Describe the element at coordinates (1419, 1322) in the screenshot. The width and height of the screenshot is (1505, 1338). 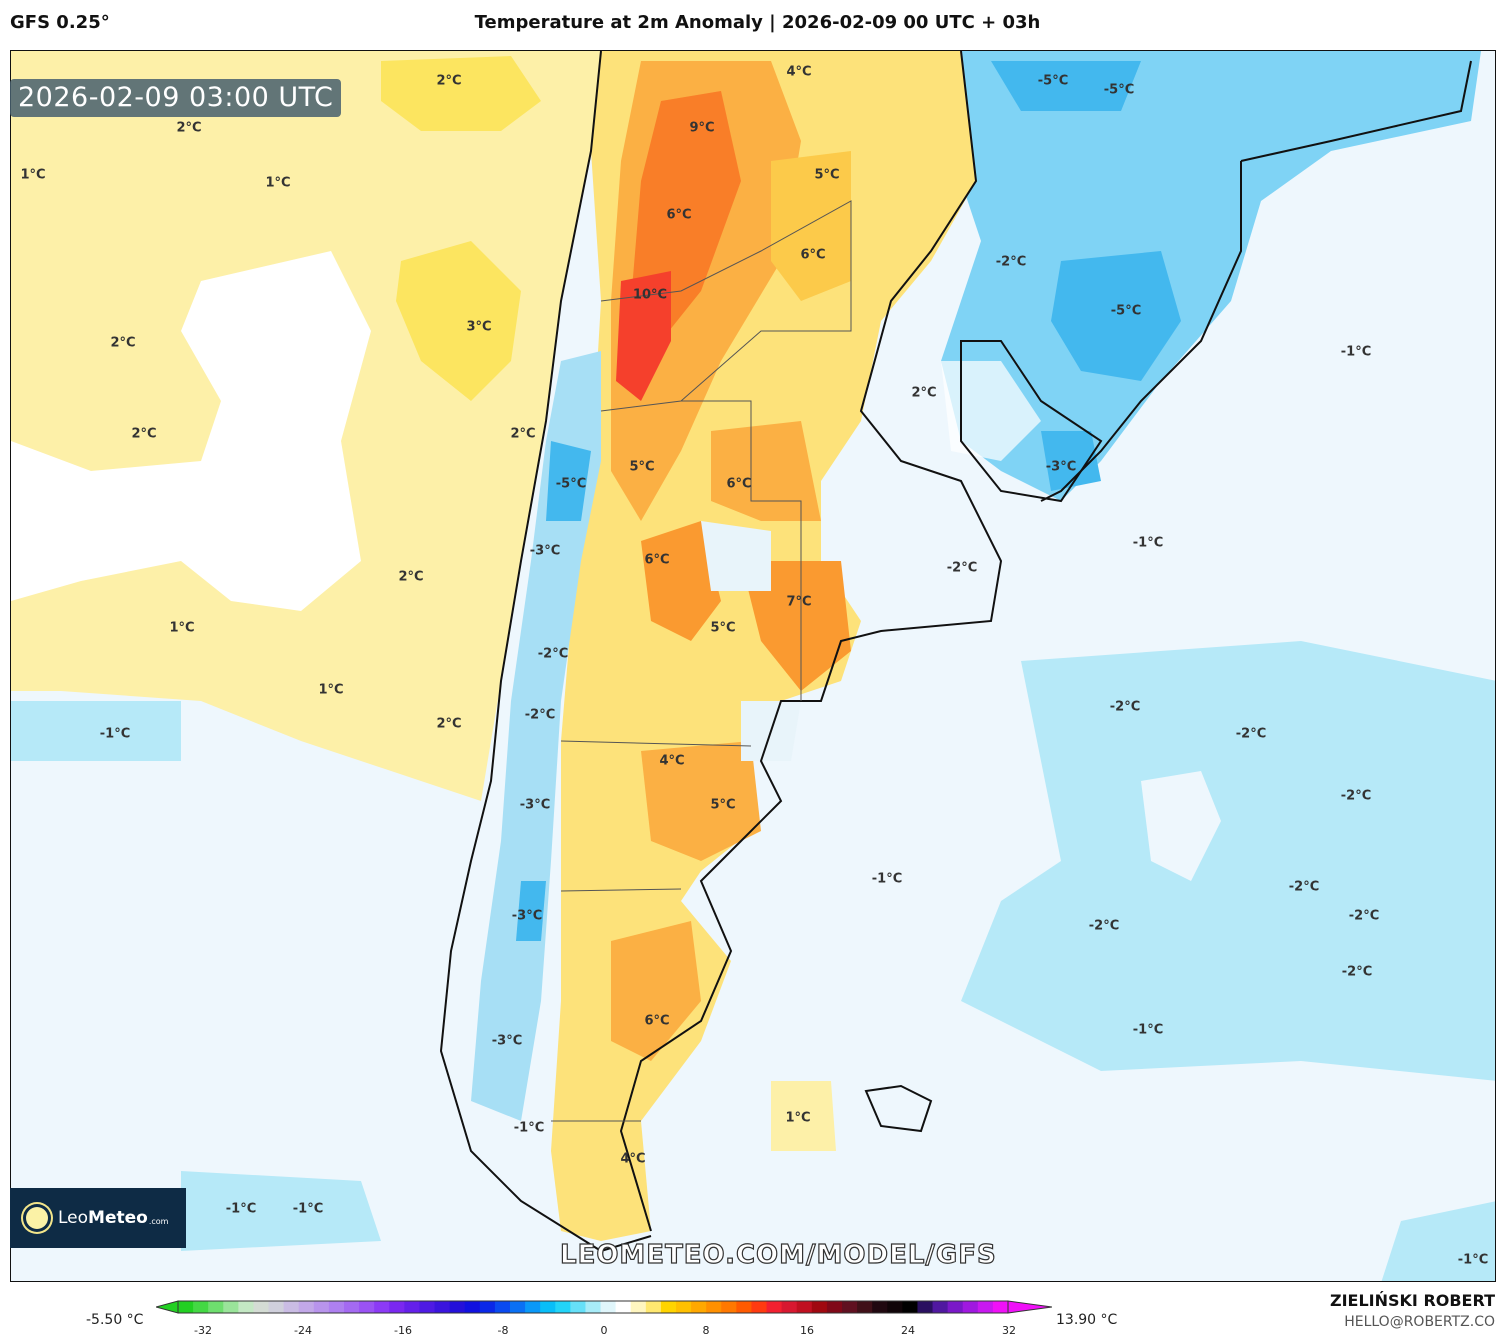
I see `author-email: HELLO@ROBERTZ.CO` at that location.